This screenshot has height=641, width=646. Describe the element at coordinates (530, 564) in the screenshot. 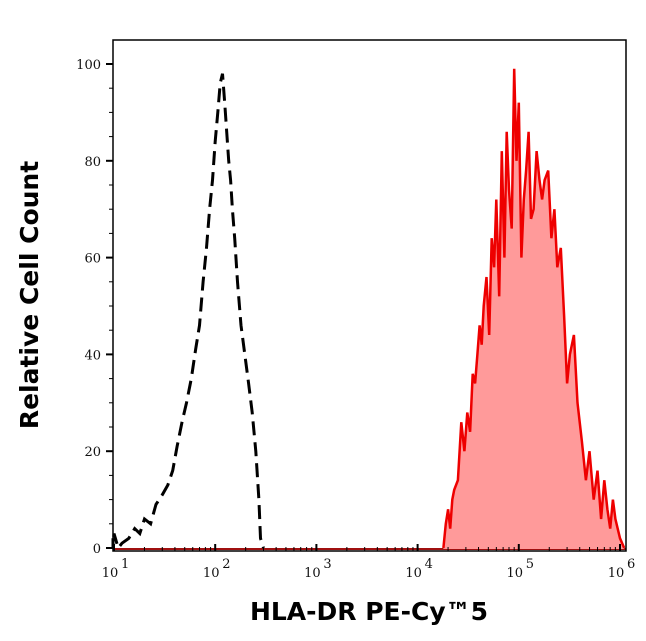

I see `x-tick-exponent: 5` at that location.